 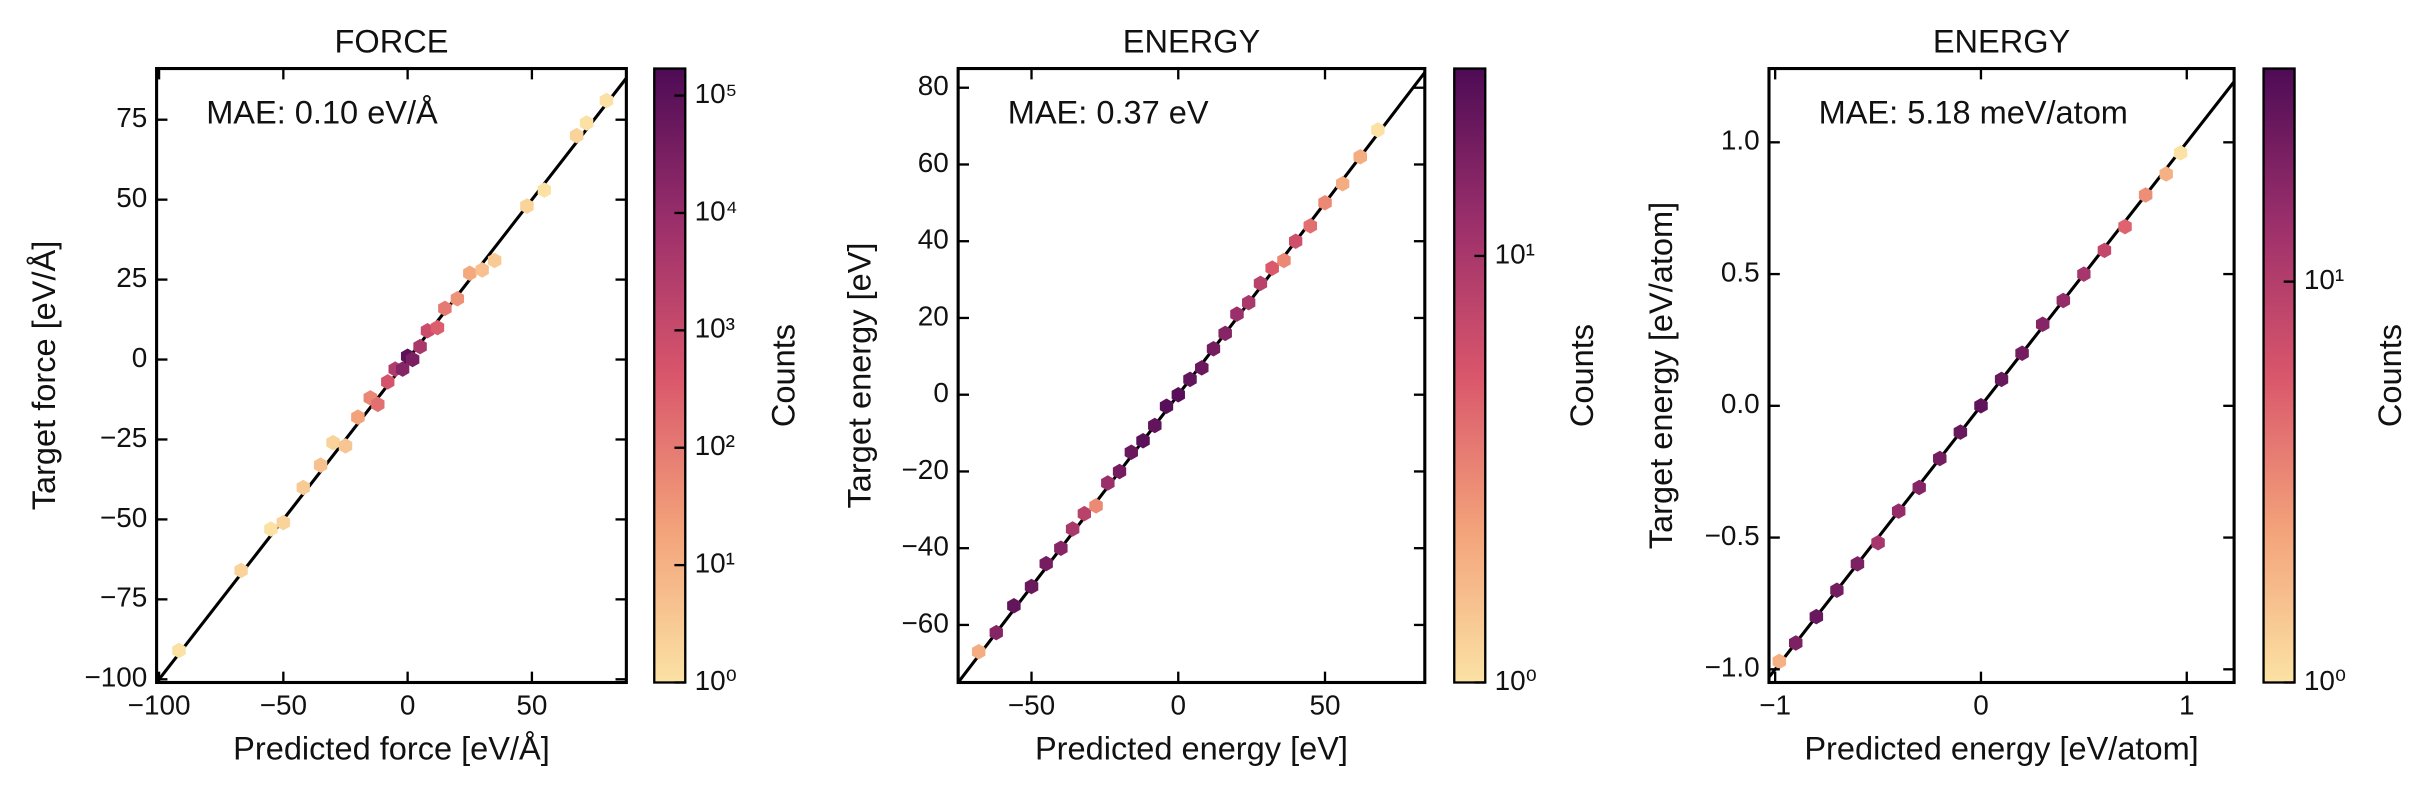 What do you see at coordinates (860, 376) in the screenshot?
I see `y-axis-label: Target energy [eV]` at bounding box center [860, 376].